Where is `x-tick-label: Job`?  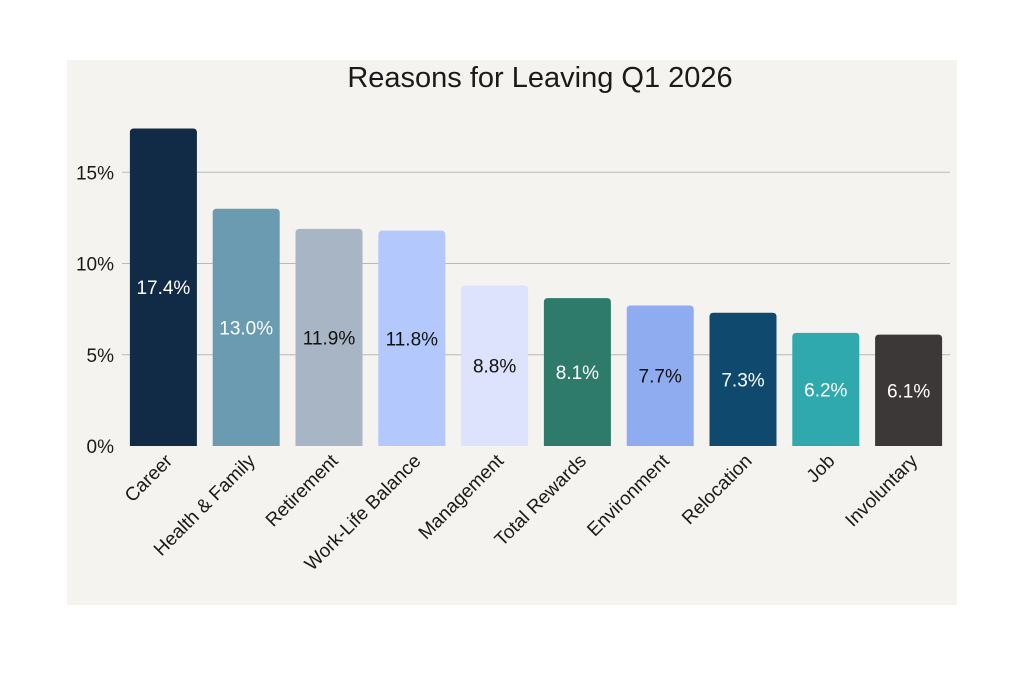 x-tick-label: Job is located at coordinates (821, 469).